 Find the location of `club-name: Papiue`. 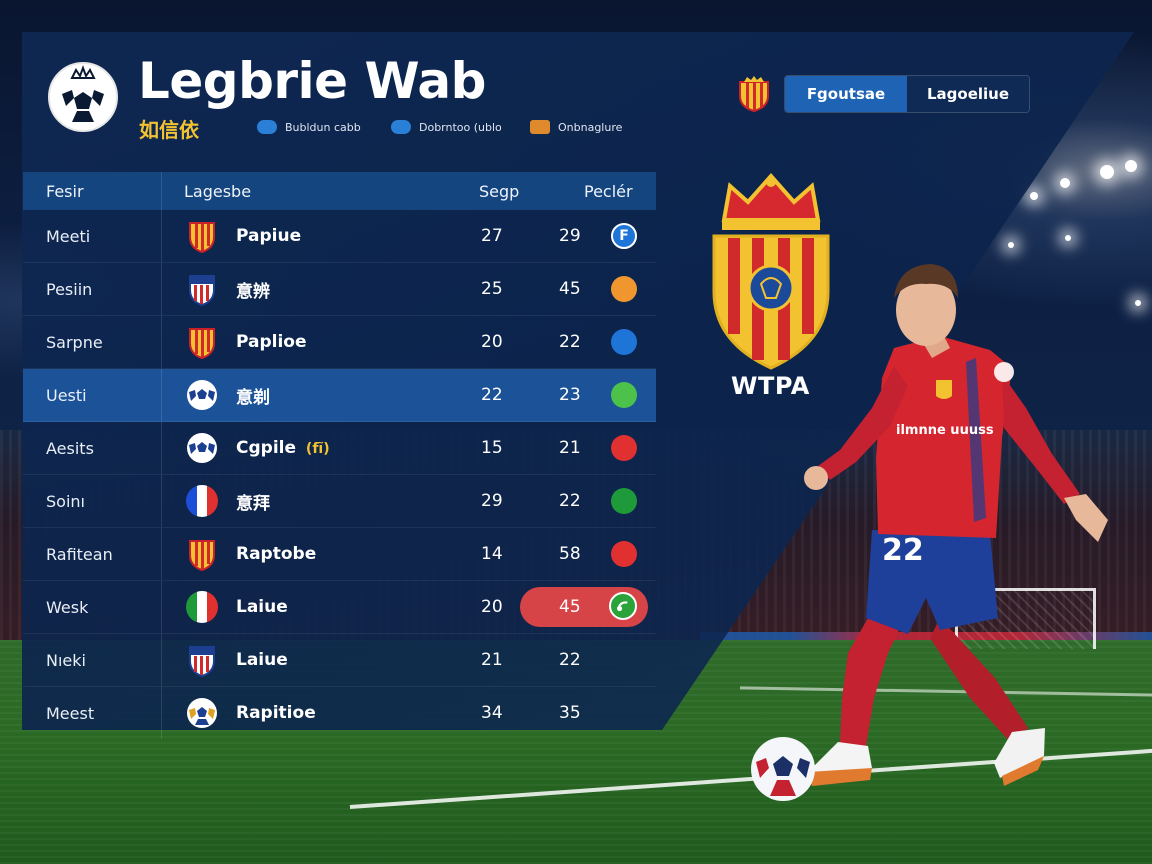

club-name: Papiue is located at coordinates (269, 236).